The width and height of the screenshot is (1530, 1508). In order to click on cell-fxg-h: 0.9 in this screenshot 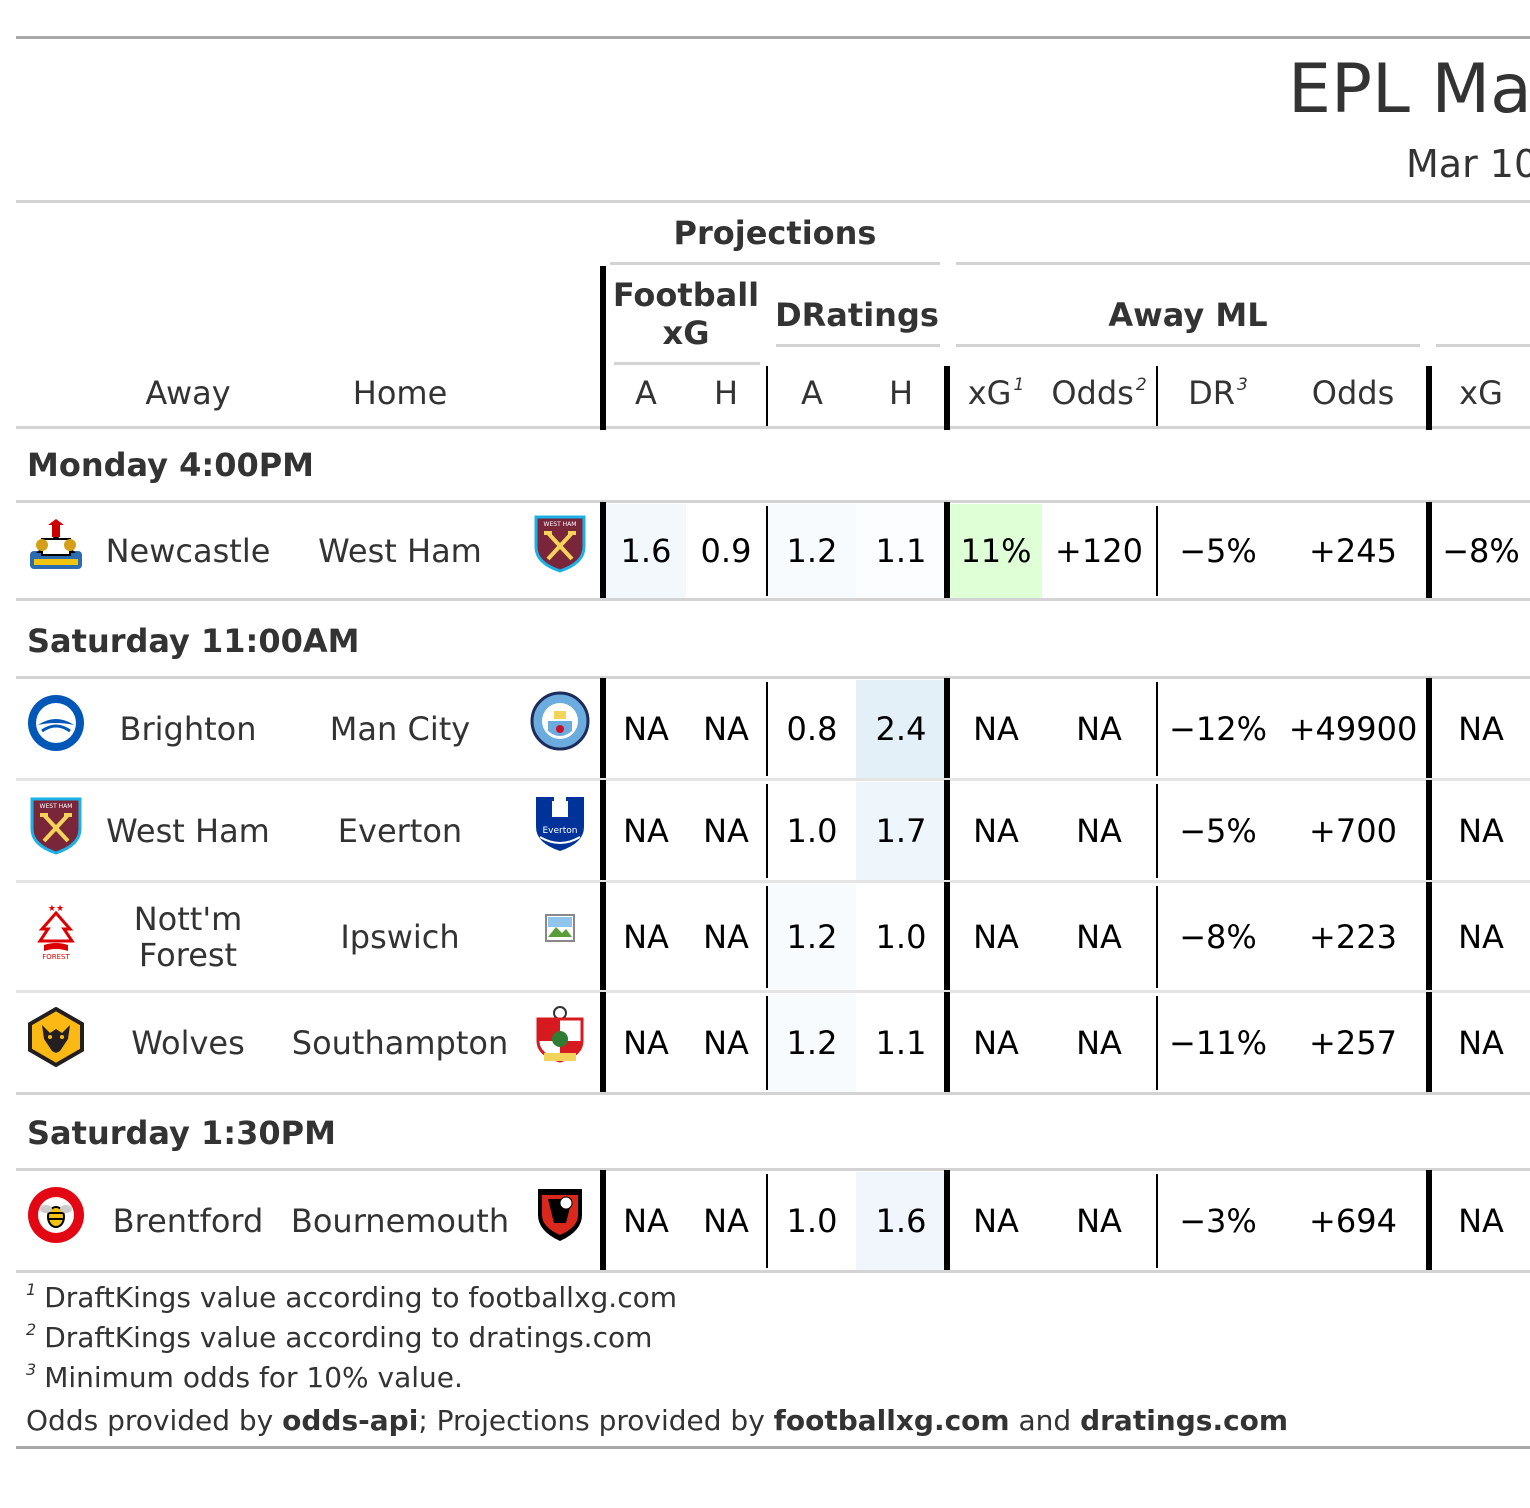, I will do `click(726, 551)`.